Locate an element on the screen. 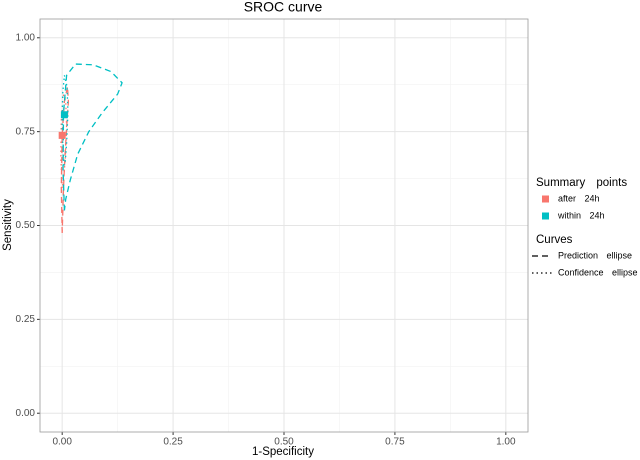 The width and height of the screenshot is (640, 460). legend-label: within 24h is located at coordinates (581, 215).